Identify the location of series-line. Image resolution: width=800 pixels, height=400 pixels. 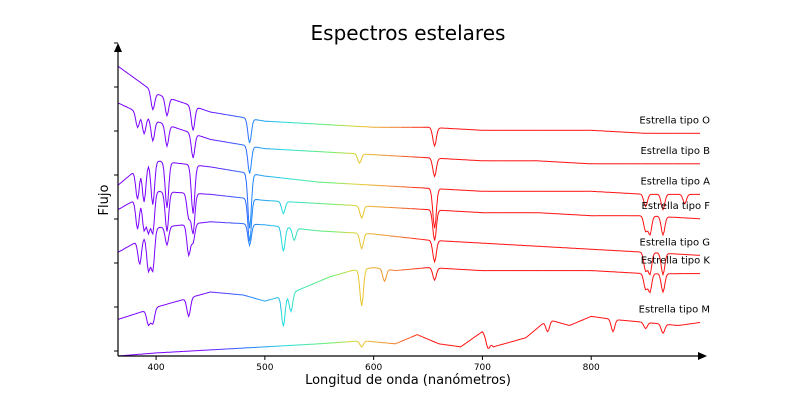
(408, 249).